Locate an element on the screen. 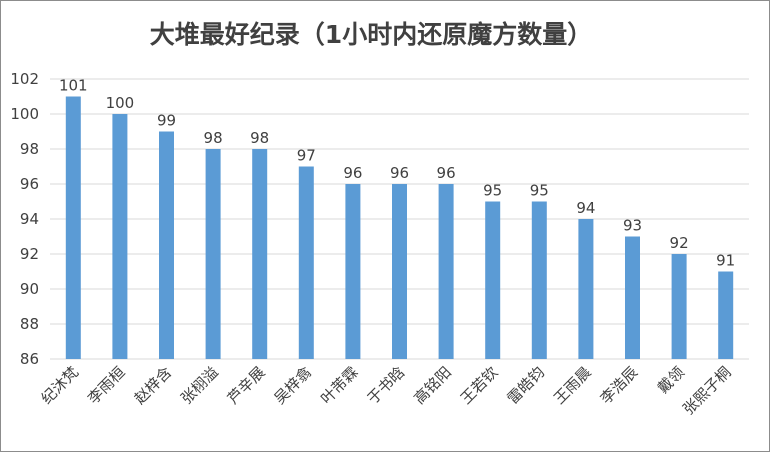 This screenshot has width=770, height=453. category-label: 吴梓翕 is located at coordinates (293, 385).